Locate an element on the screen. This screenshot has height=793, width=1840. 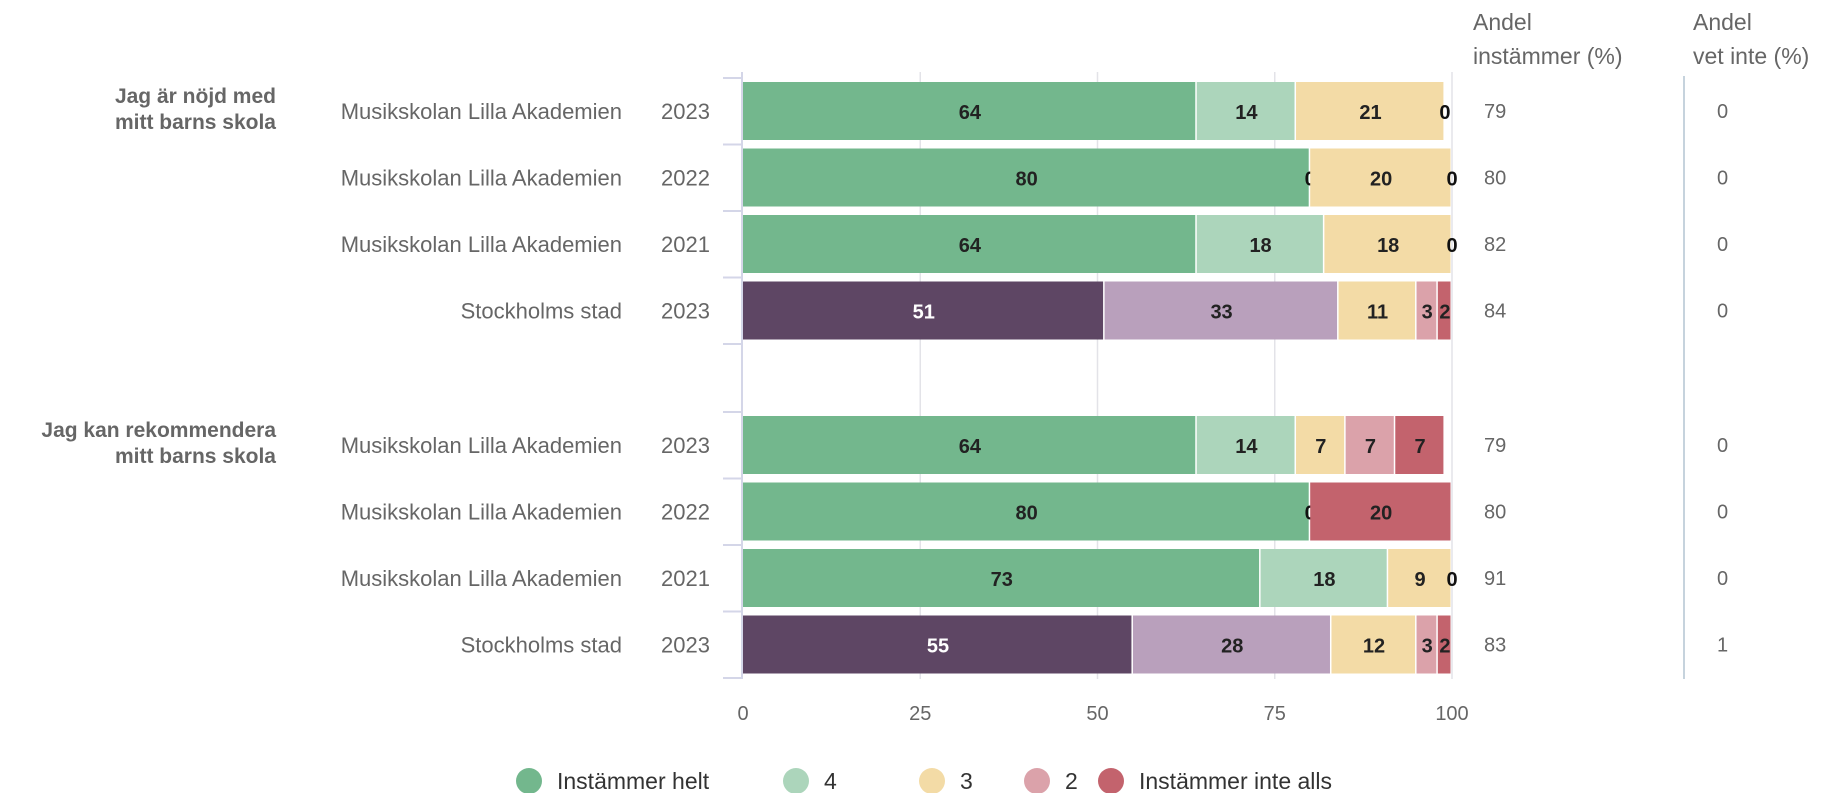
share-agree-value: 84 is located at coordinates (1495, 312).